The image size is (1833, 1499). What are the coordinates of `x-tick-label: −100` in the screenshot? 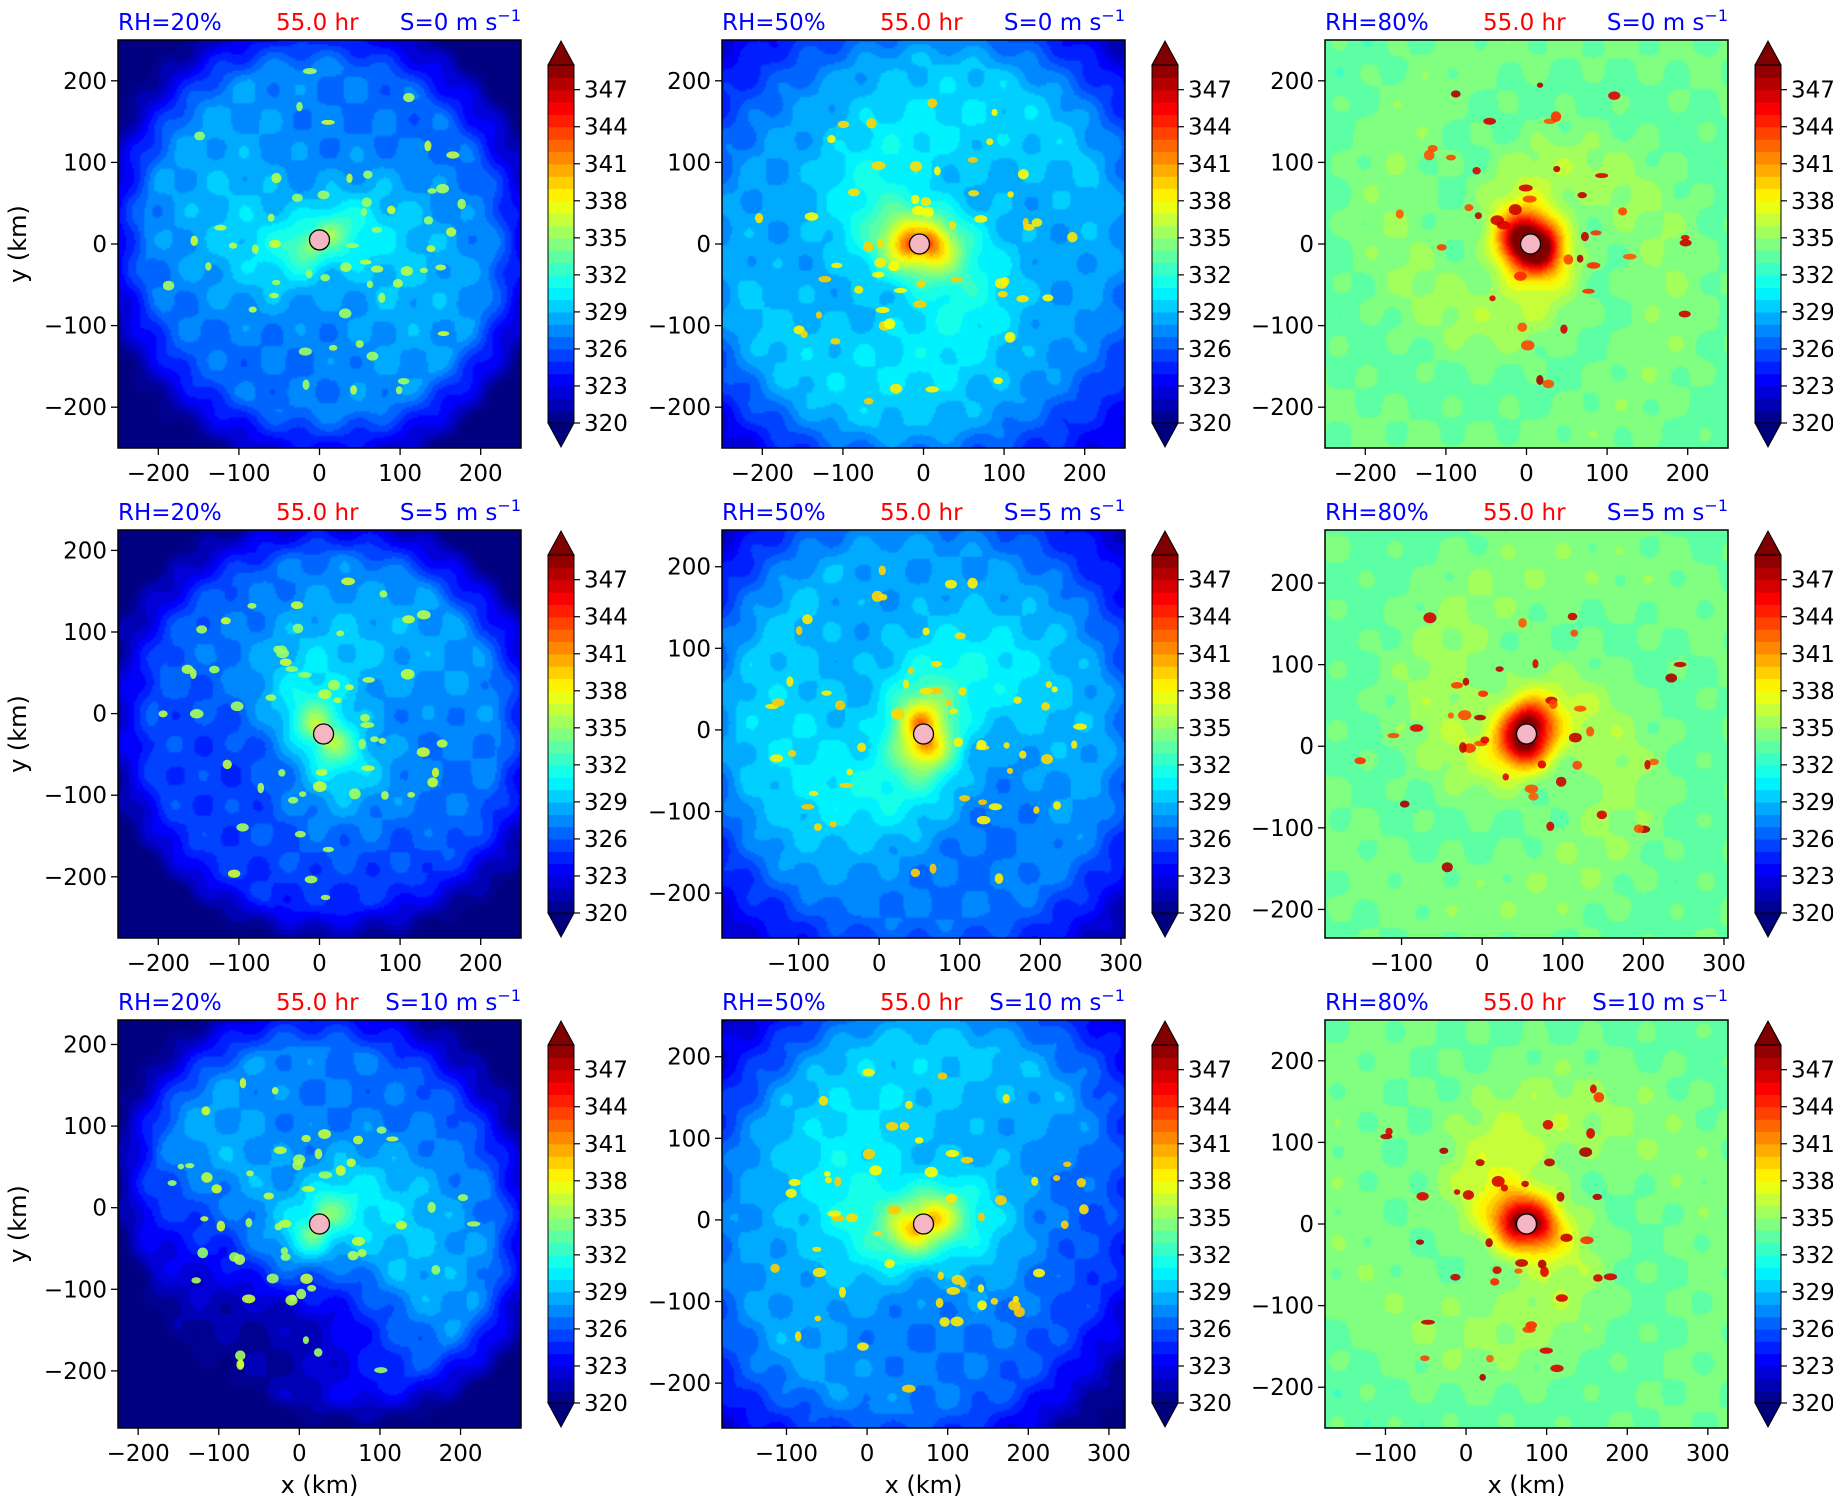 It's located at (218, 1454).